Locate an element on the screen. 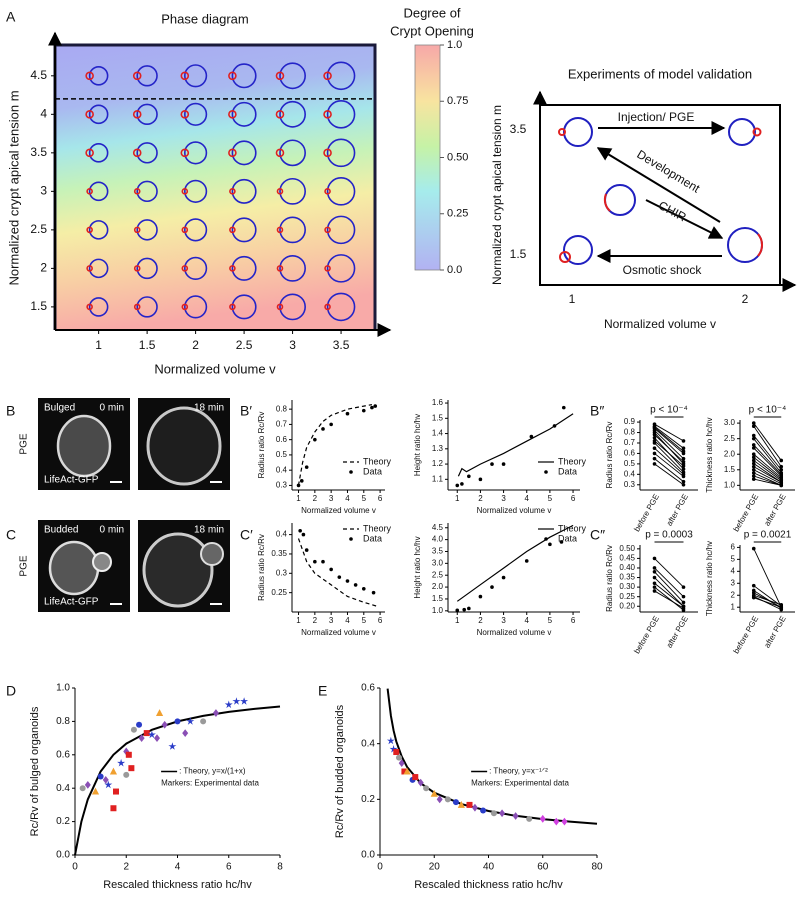  x-tick-label: 2 is located at coordinates (480, 620).